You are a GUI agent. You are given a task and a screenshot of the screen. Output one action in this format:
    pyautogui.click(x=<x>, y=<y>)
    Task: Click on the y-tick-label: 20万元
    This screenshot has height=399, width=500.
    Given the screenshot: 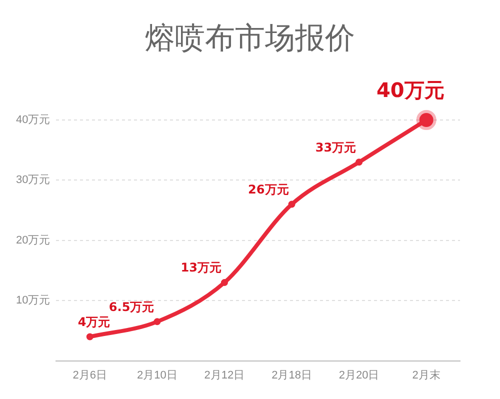 What is the action you would take?
    pyautogui.click(x=33, y=240)
    